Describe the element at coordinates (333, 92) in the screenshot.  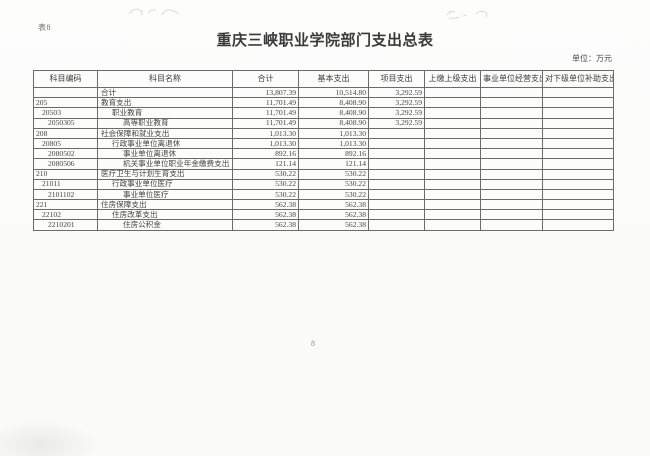
I see `basic-expense-cell: 10,514.80` at that location.